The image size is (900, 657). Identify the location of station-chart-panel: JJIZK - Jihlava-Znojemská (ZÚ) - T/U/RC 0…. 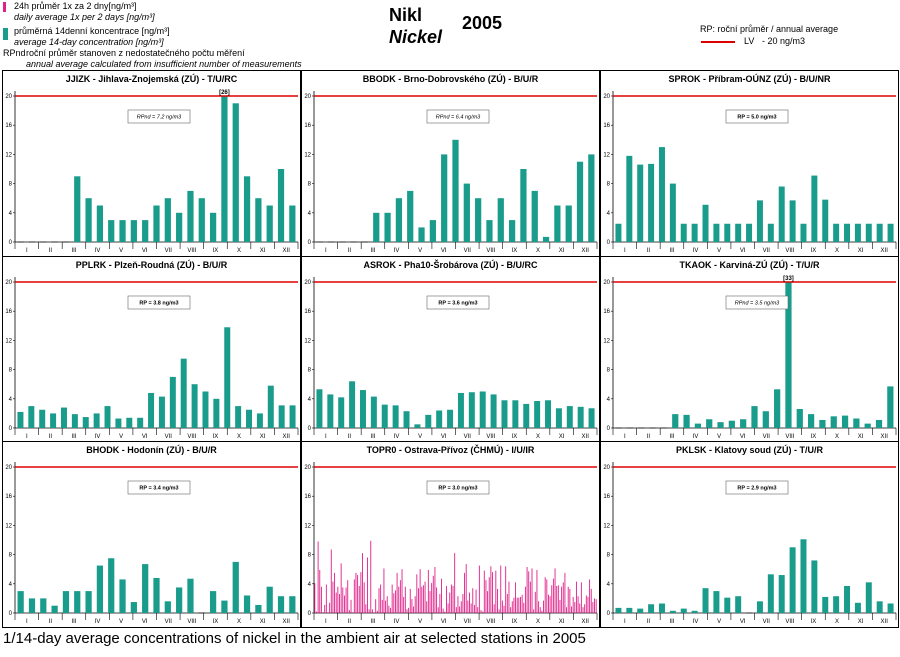
(151, 163).